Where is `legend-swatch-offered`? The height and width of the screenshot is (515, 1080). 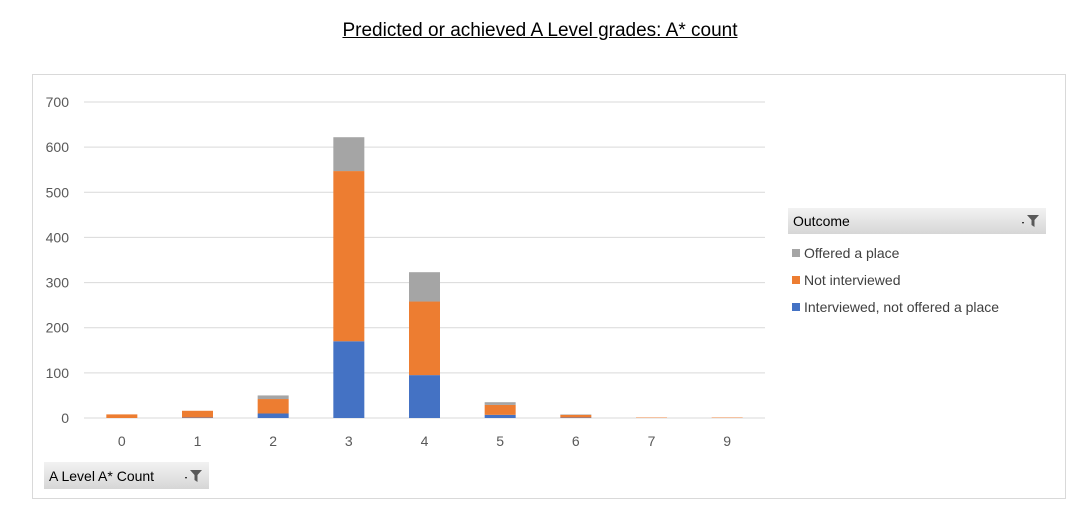
legend-swatch-offered is located at coordinates (796, 253).